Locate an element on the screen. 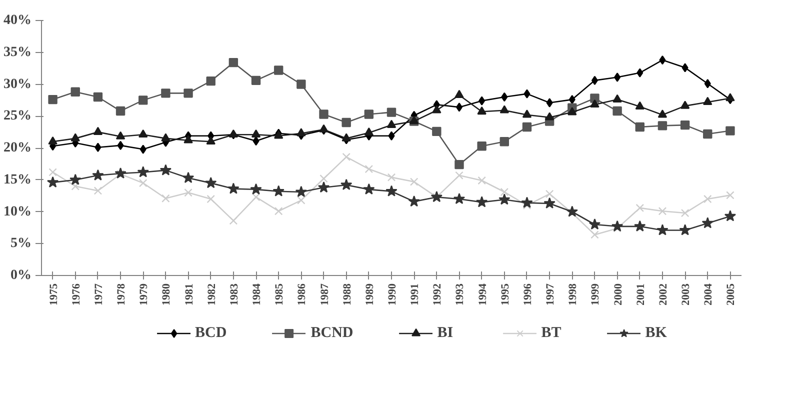 The height and width of the screenshot is (419, 791). y-tick-label: 40% is located at coordinates (18, 20).